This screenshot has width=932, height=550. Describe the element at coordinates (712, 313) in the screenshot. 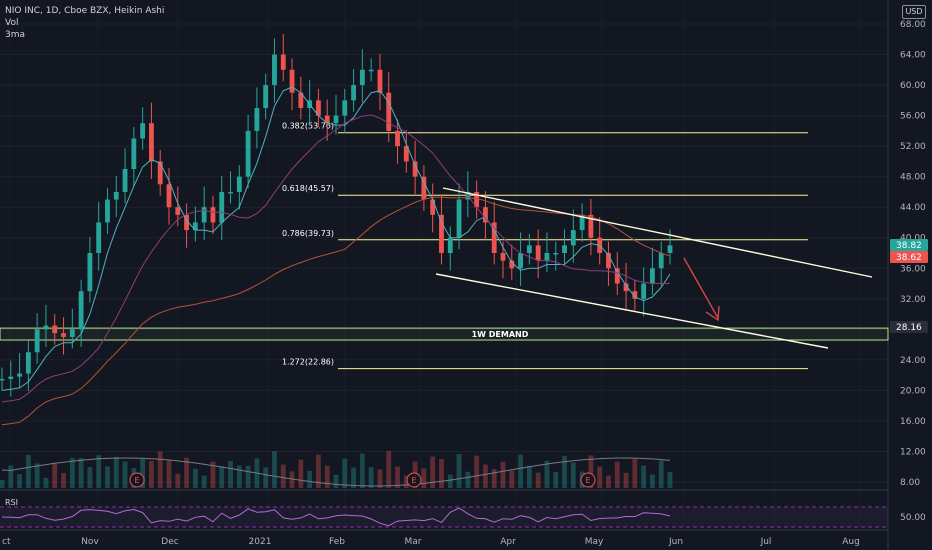

I see `forecast-arrow-head` at that location.